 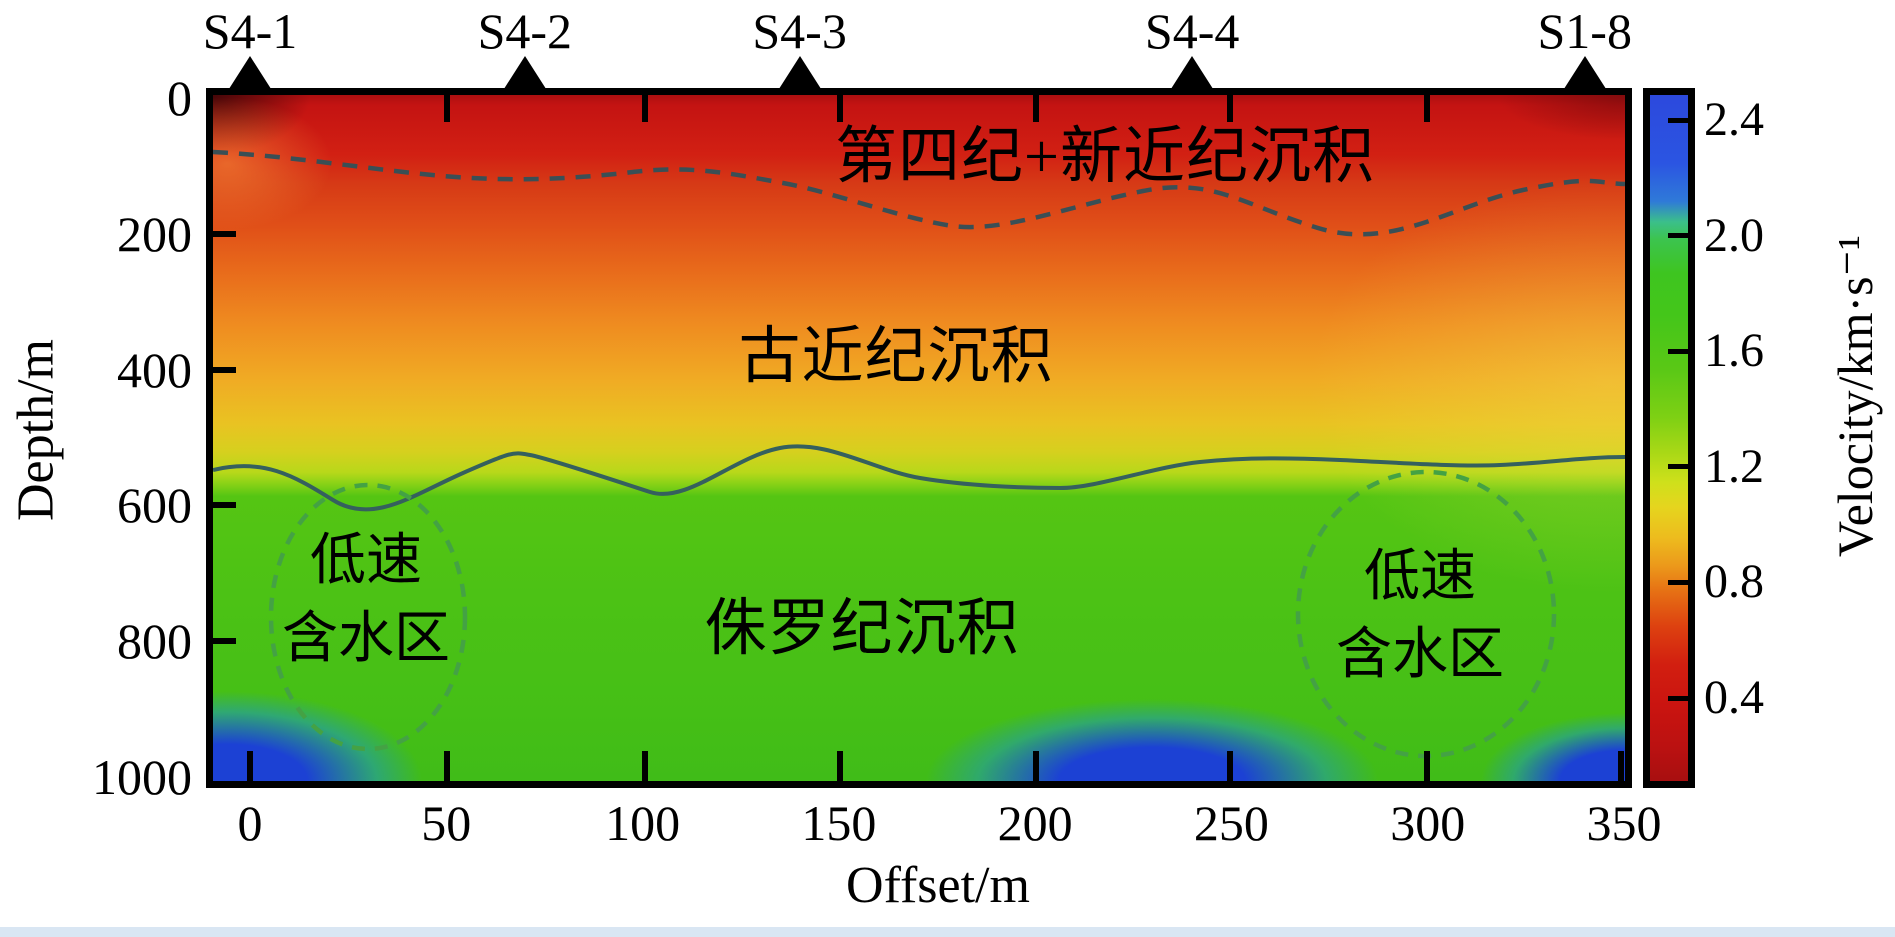 I want to click on colorbar-tickbar-2.4, so click(x=1678, y=120).